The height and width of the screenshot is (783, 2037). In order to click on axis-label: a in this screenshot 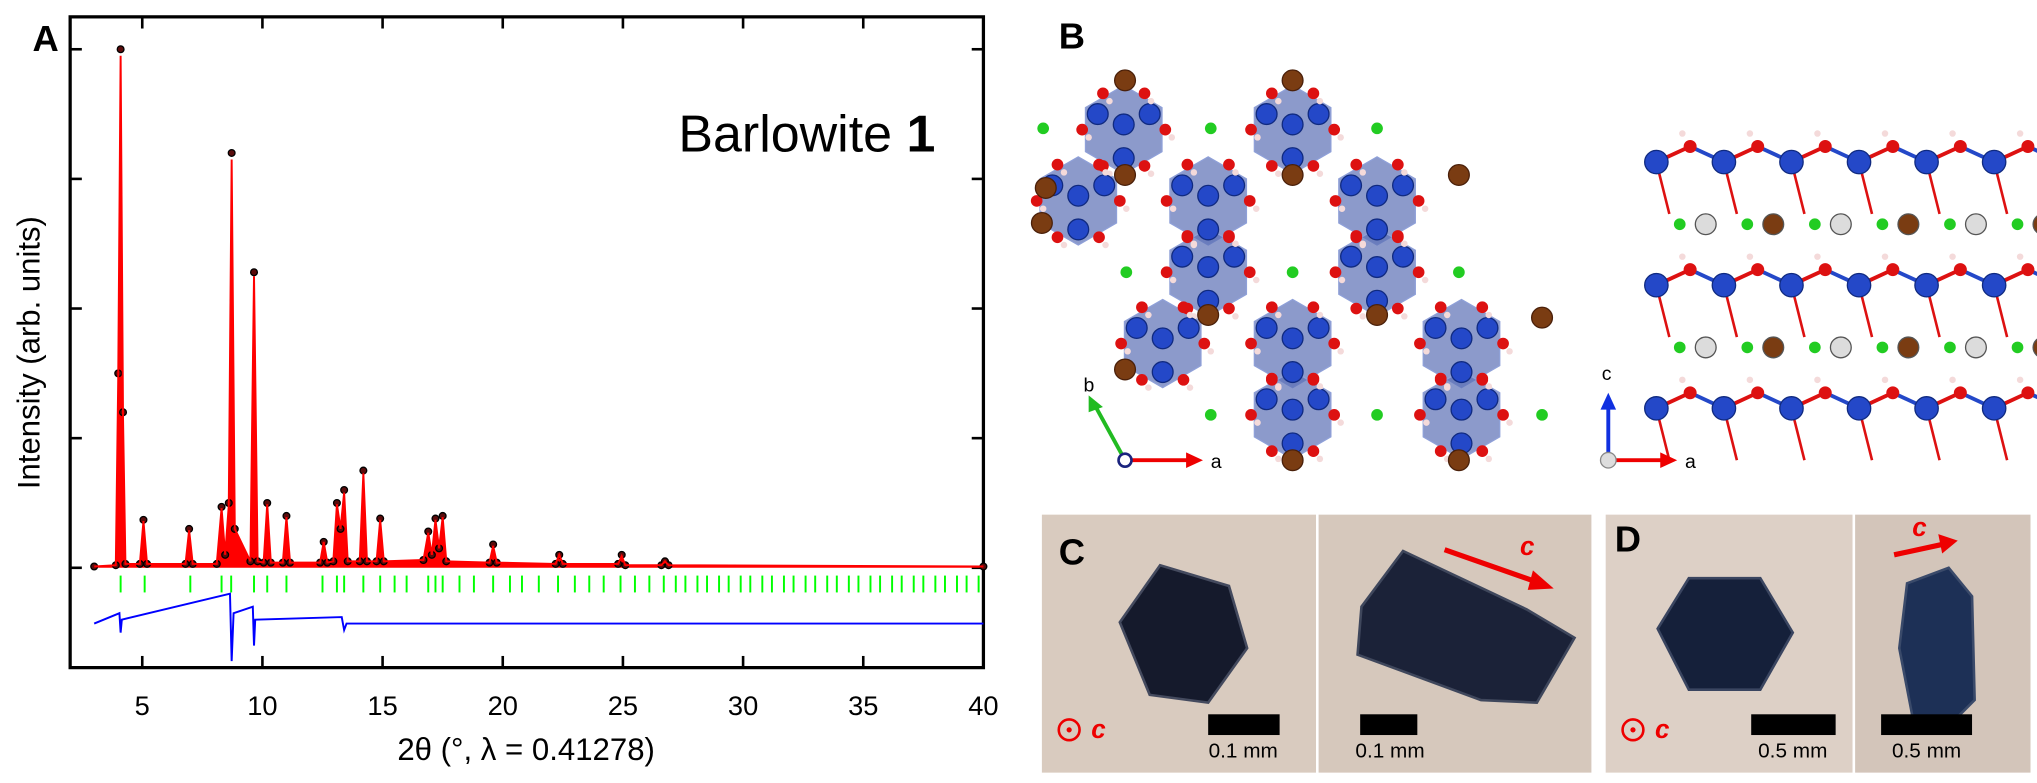, I will do `click(1690, 462)`.